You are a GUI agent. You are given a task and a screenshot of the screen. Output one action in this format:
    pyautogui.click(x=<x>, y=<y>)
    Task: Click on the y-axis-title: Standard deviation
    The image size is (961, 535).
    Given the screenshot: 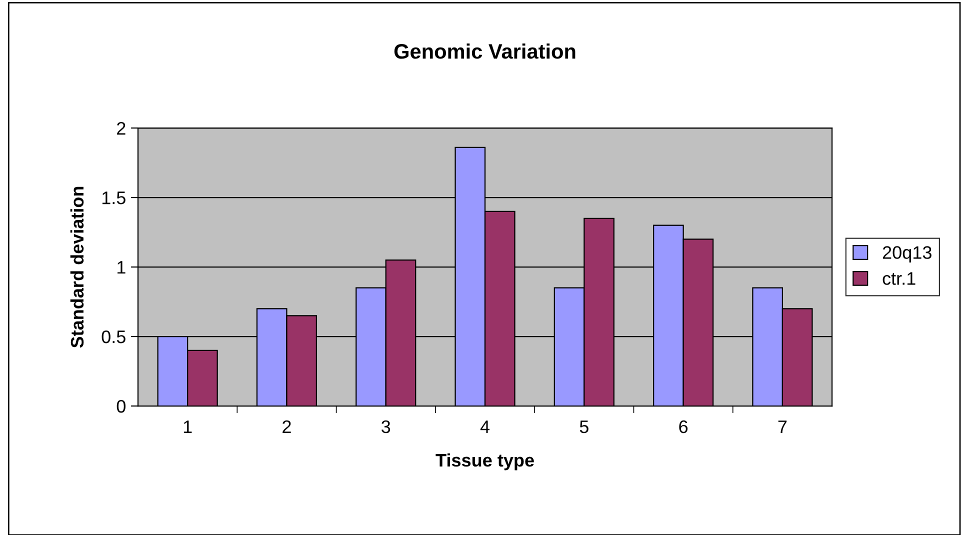 What is the action you would take?
    pyautogui.click(x=77, y=267)
    